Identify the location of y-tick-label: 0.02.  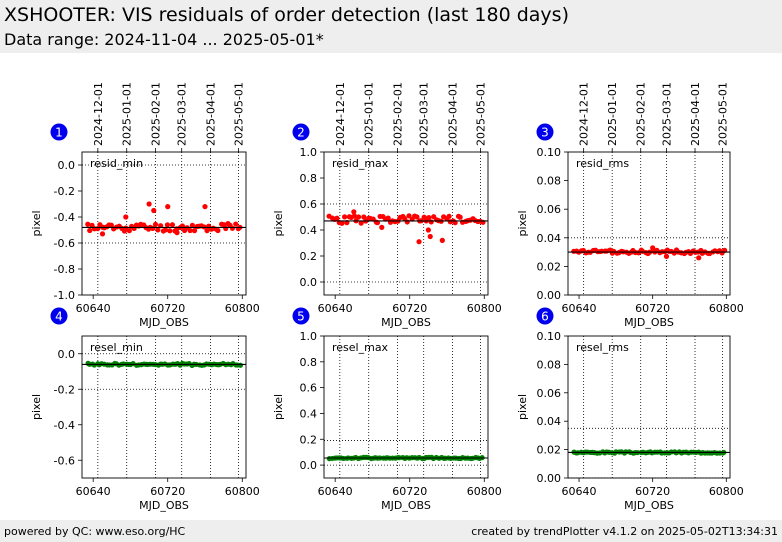
(549, 266).